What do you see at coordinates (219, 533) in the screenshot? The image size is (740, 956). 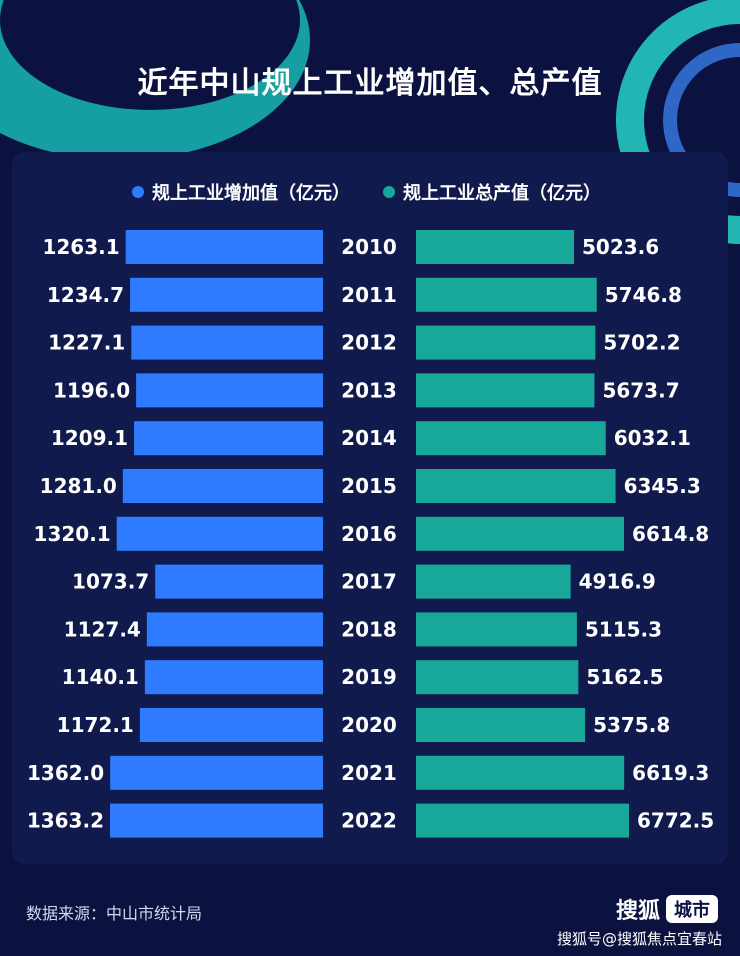 I see `bar-value-added-2016` at bounding box center [219, 533].